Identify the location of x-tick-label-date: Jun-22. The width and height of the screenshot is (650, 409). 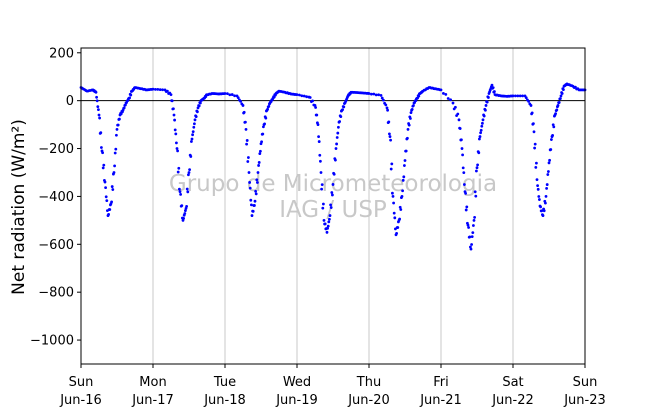
(512, 400).